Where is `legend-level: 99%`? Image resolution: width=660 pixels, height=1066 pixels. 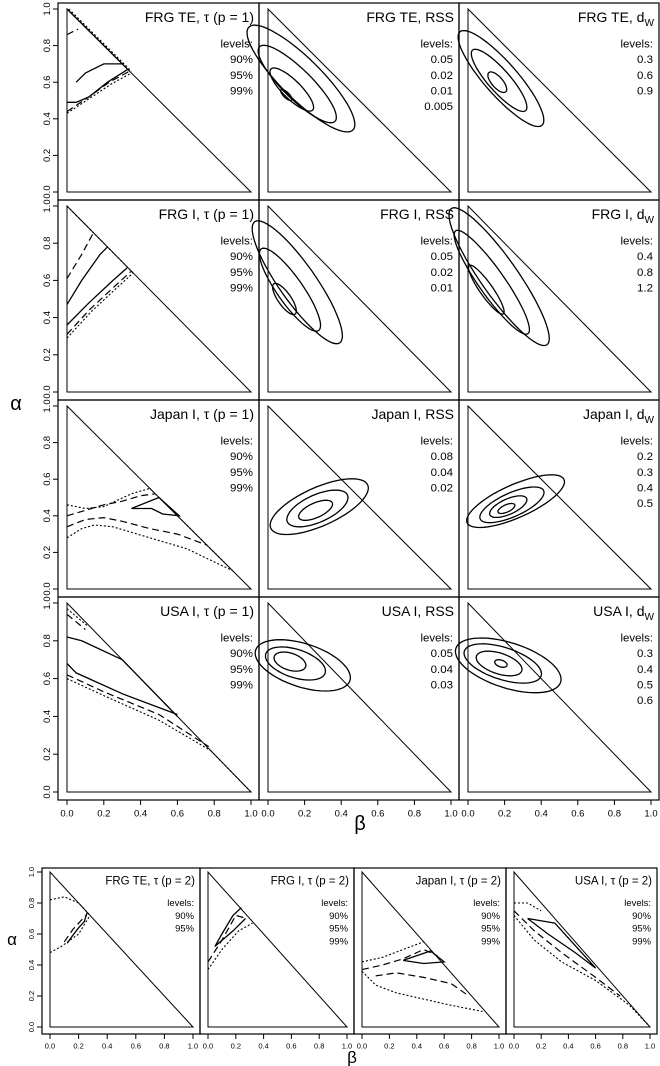 legend-level: 99% is located at coordinates (241, 288).